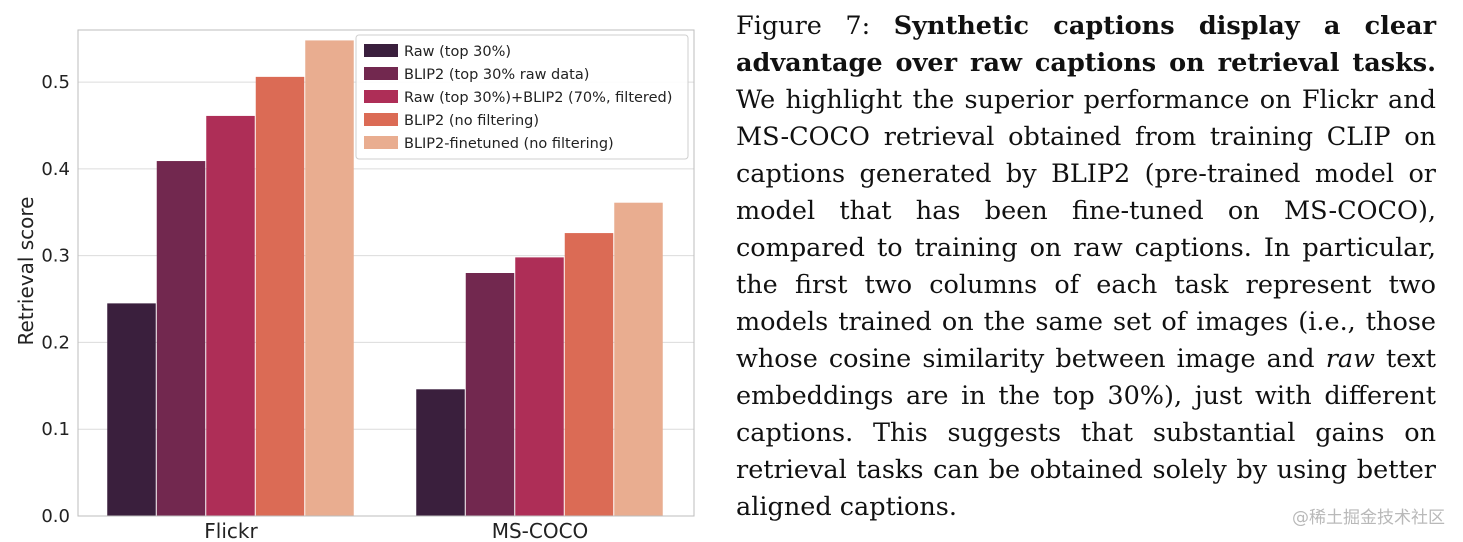 Image resolution: width=1463 pixels, height=542 pixels. Describe the element at coordinates (26, 271) in the screenshot. I see `y-axis-label: Retrieval score` at that location.